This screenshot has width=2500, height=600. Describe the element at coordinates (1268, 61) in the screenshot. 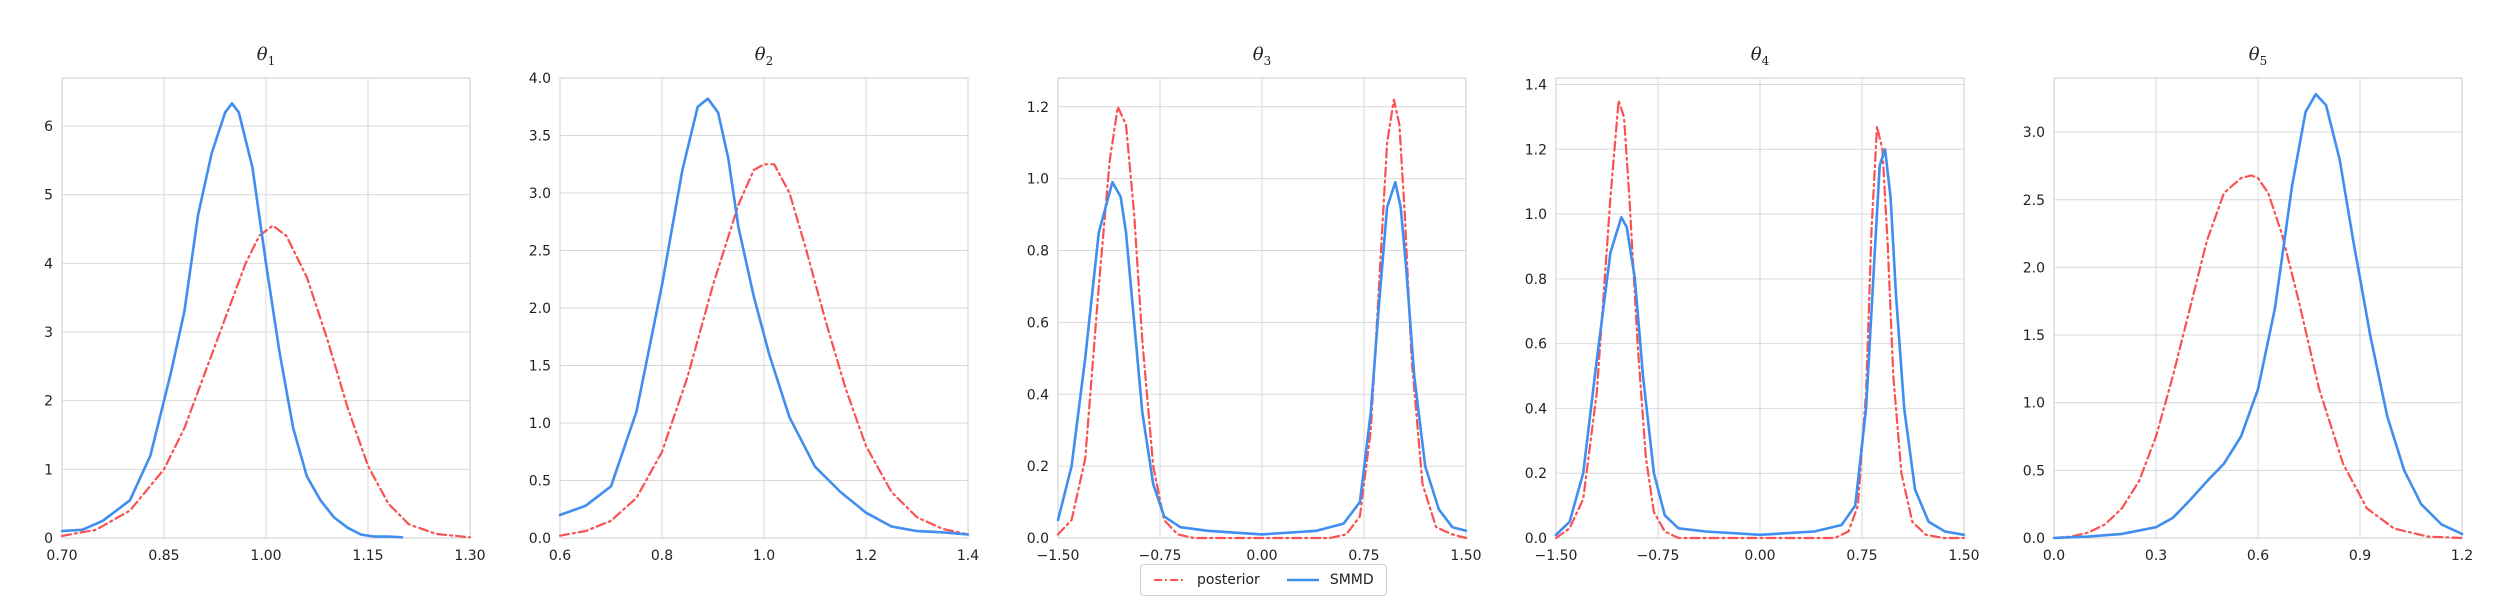

I see `chart-title-subscript: 3` at that location.